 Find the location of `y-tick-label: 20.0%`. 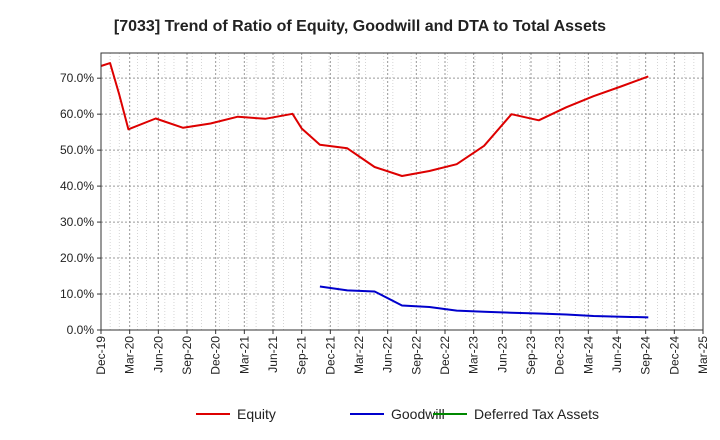

y-tick-label: 20.0% is located at coordinates (77, 258).